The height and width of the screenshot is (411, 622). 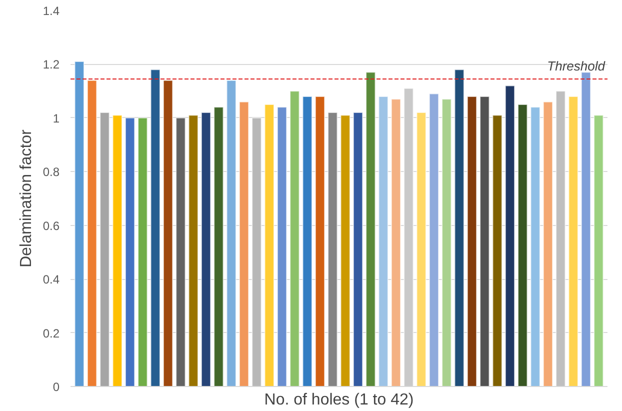 I want to click on y-tick-label: 1.2, so click(x=51, y=65).